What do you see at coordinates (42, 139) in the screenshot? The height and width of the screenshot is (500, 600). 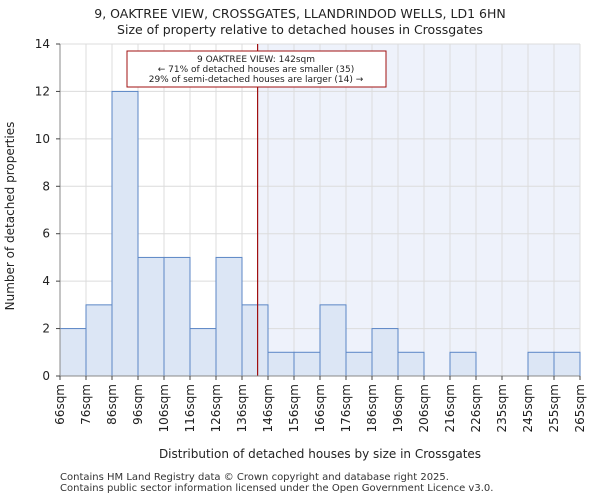 I see `y-tick-label: 10` at bounding box center [42, 139].